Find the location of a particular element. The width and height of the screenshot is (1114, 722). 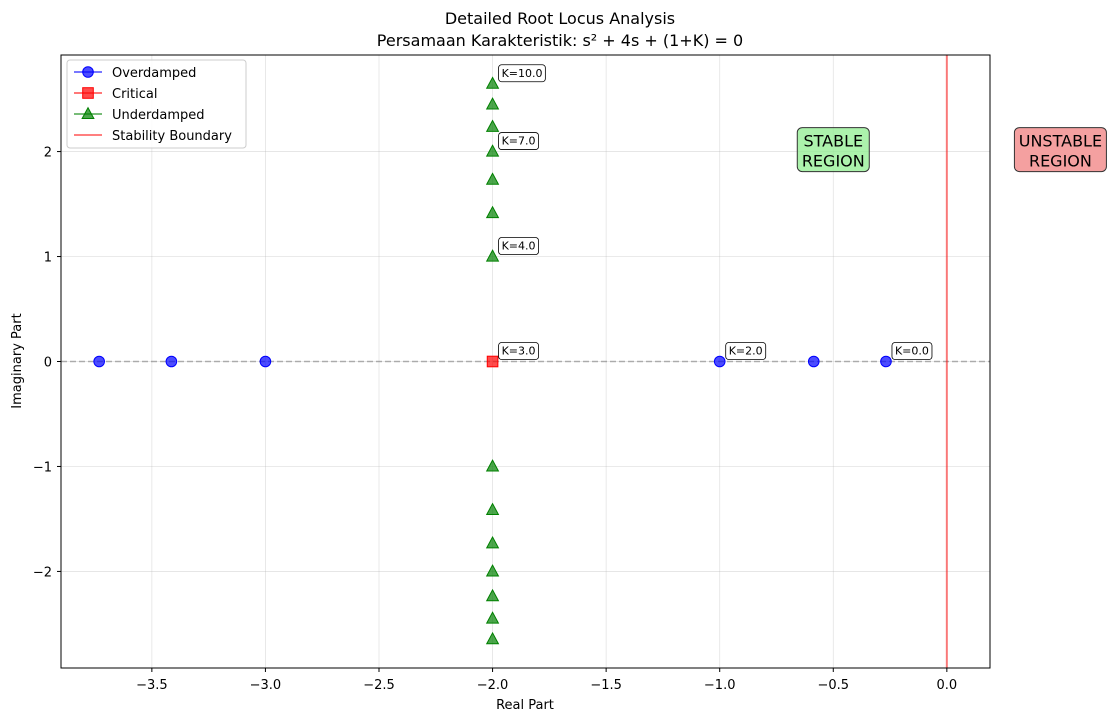

critical-pole is located at coordinates (492, 361).